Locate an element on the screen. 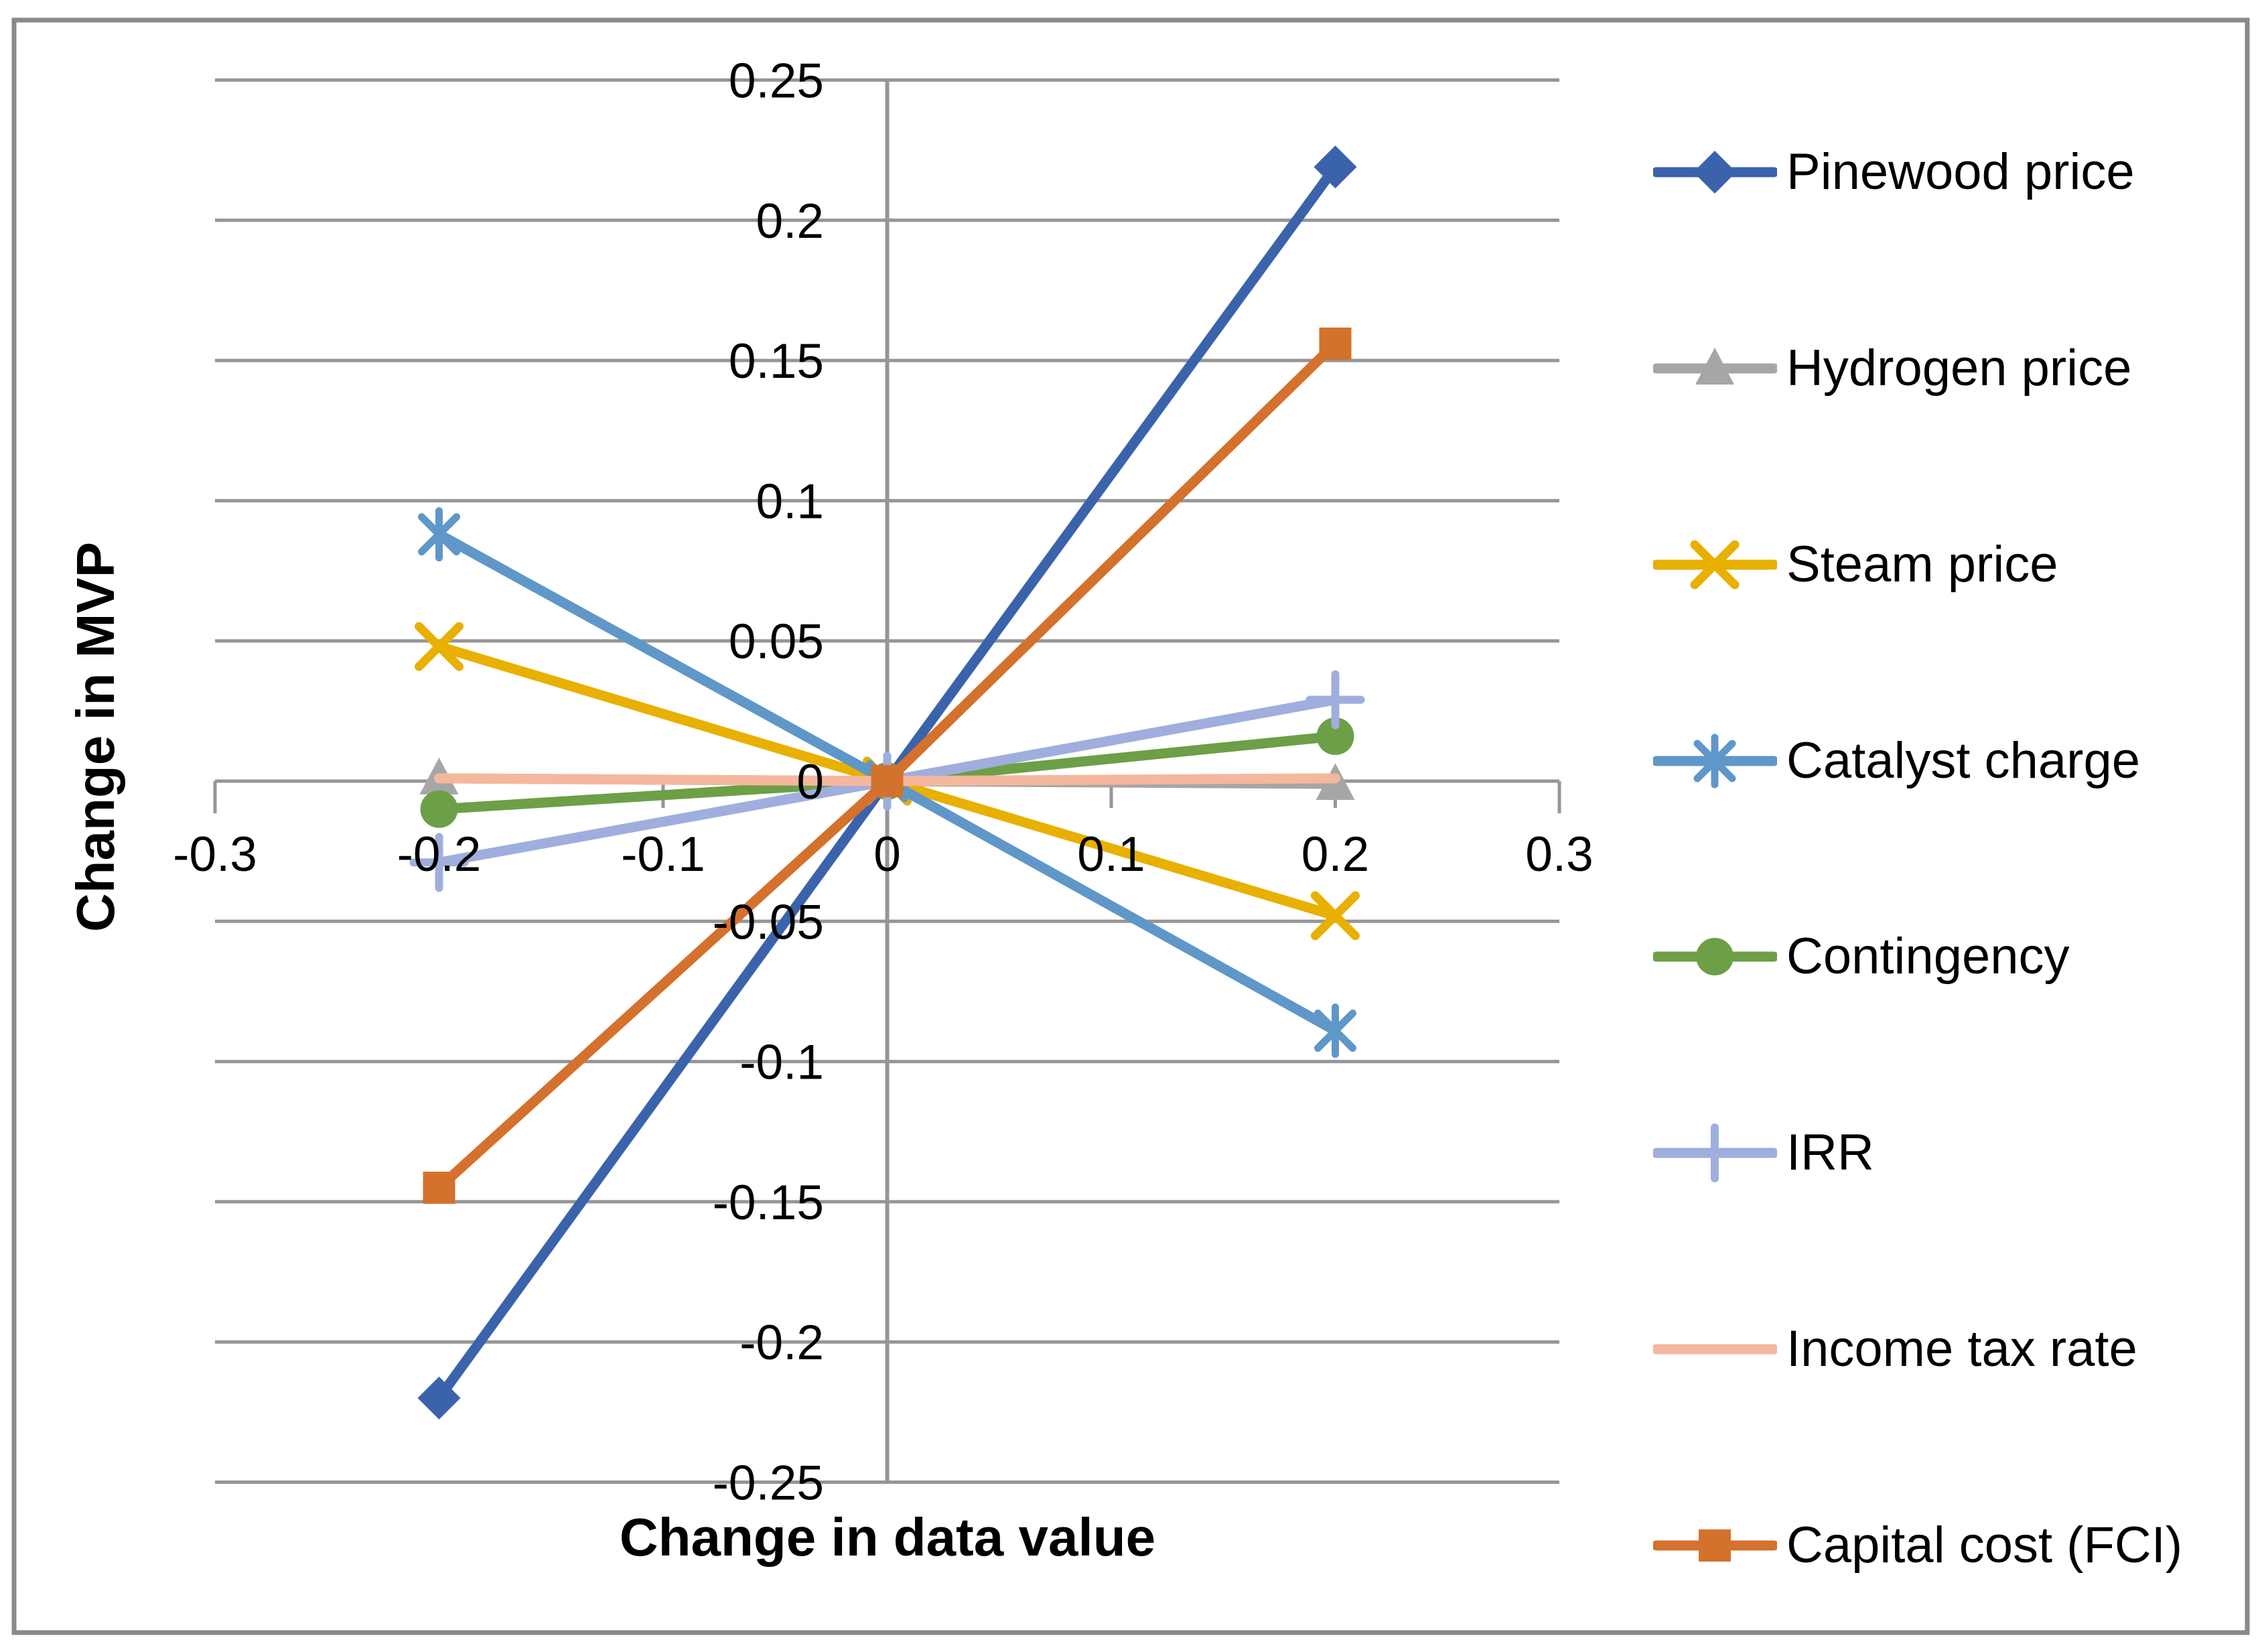  x-tick-label: 0 is located at coordinates (887, 854).